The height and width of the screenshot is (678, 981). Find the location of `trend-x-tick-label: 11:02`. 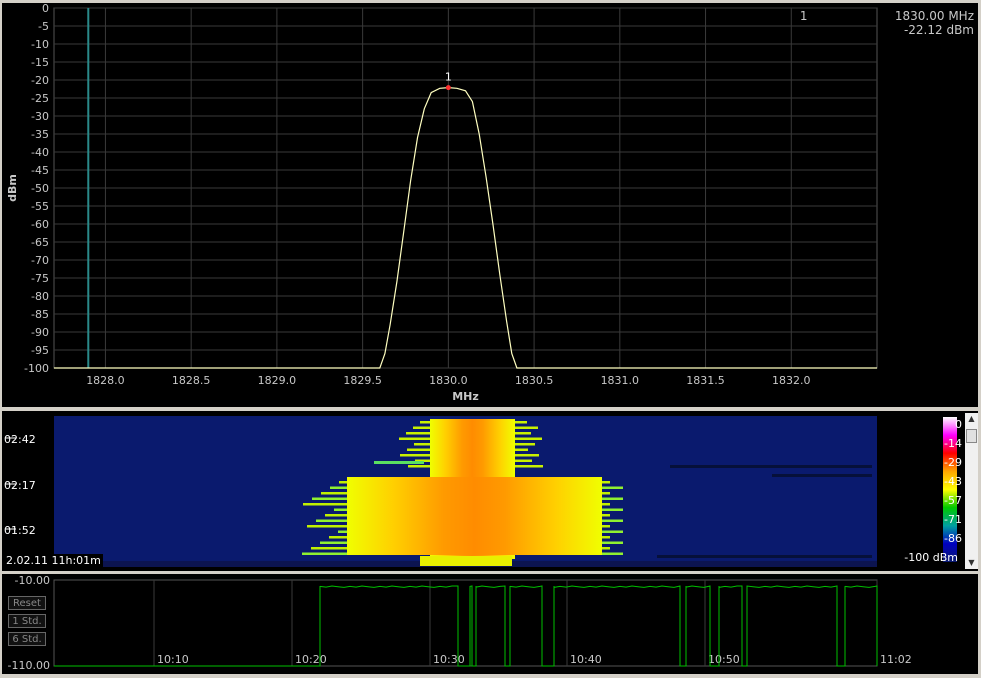

trend-x-tick-label: 11:02 is located at coordinates (896, 659).